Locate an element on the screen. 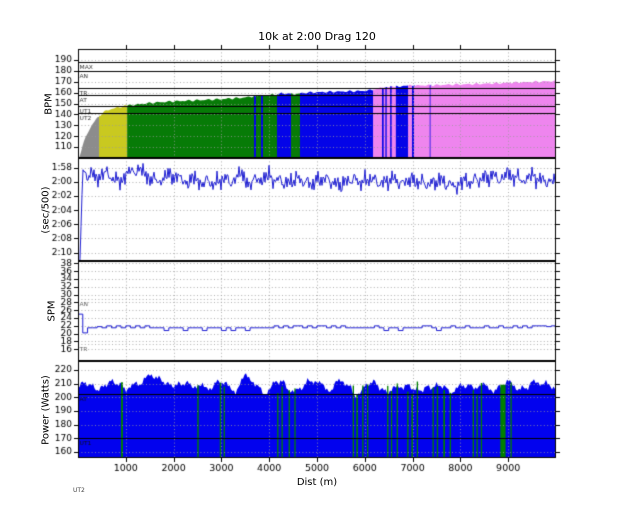 The image size is (620, 516). y-axis-label-pace: (sec/500) is located at coordinates (46, 210).